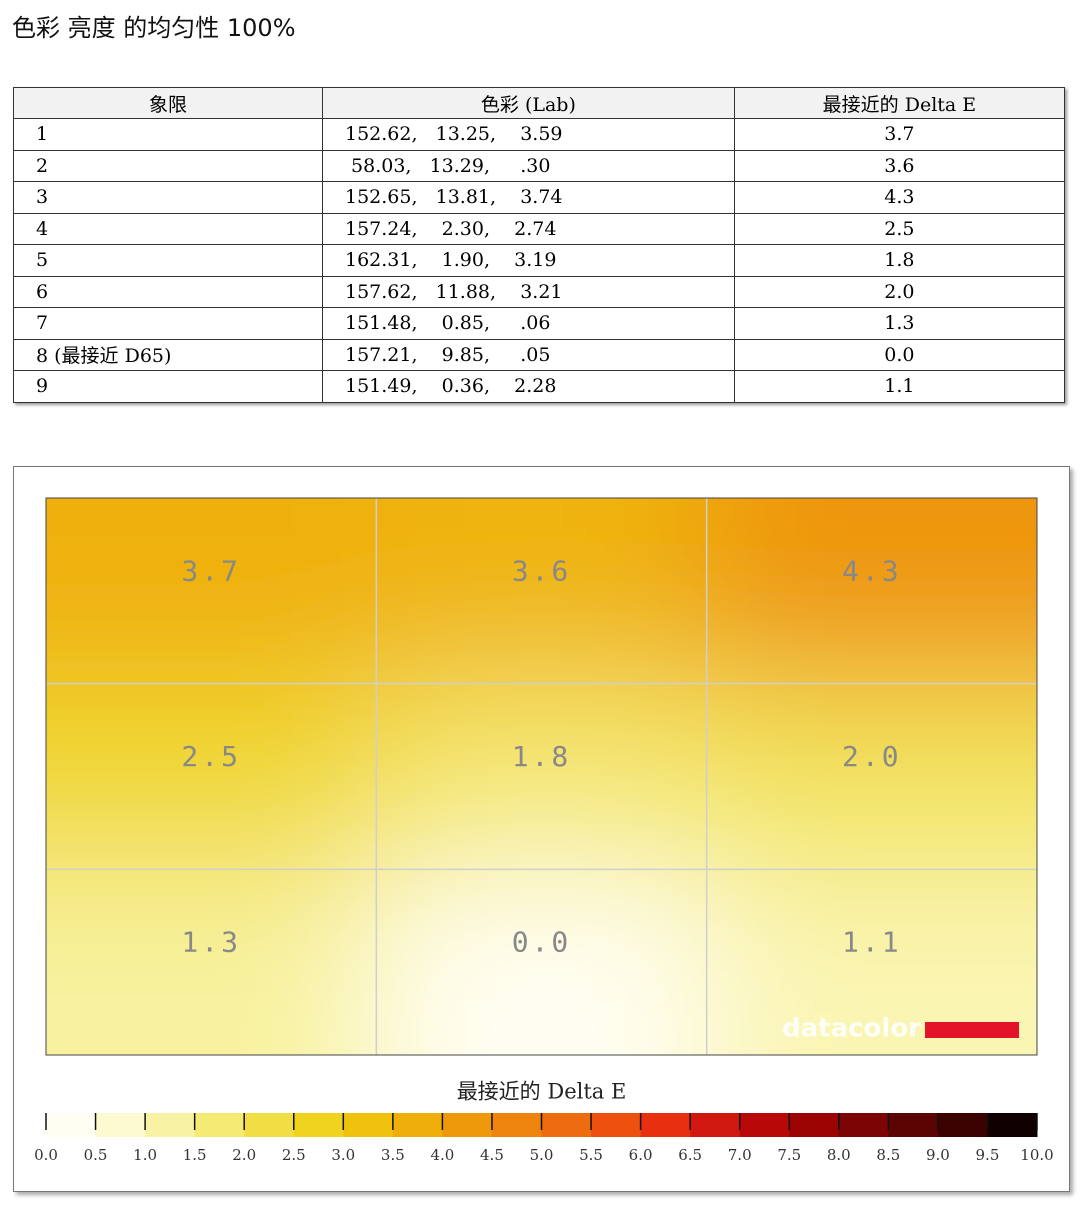  I want to click on colorbar-tick-label: 0.5, so click(96, 1155).